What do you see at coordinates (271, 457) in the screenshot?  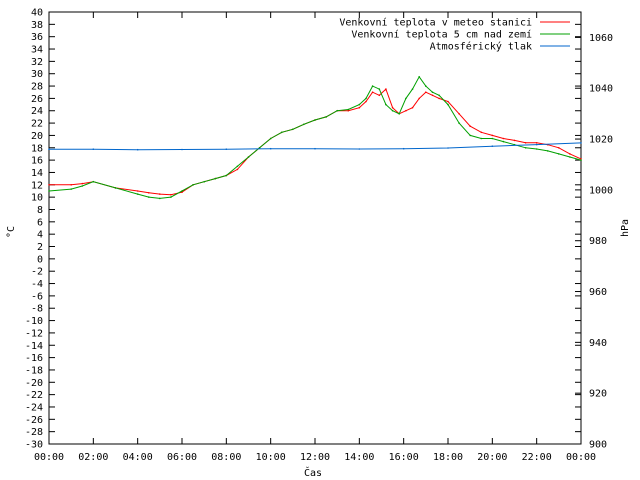 I see `x-tick-label: 10:00` at bounding box center [271, 457].